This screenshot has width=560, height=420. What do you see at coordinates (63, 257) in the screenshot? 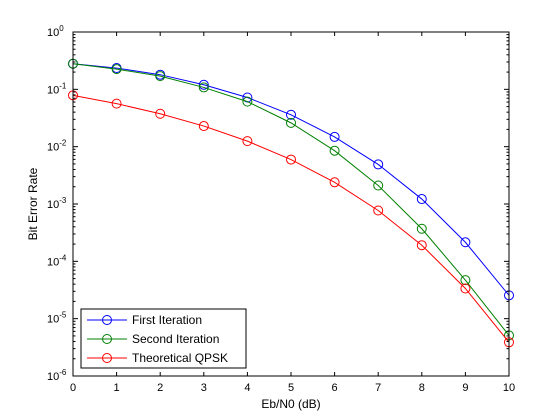
I see `y-tick-exponent: -4` at bounding box center [63, 257].